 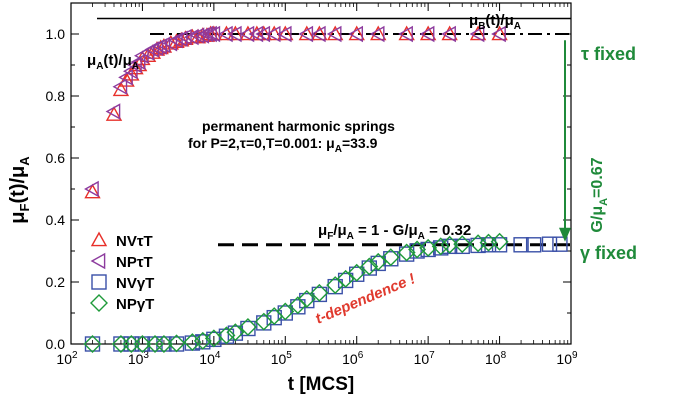 What do you see at coordinates (99, 239) in the screenshot?
I see `legend-marker-triangle-up` at bounding box center [99, 239].